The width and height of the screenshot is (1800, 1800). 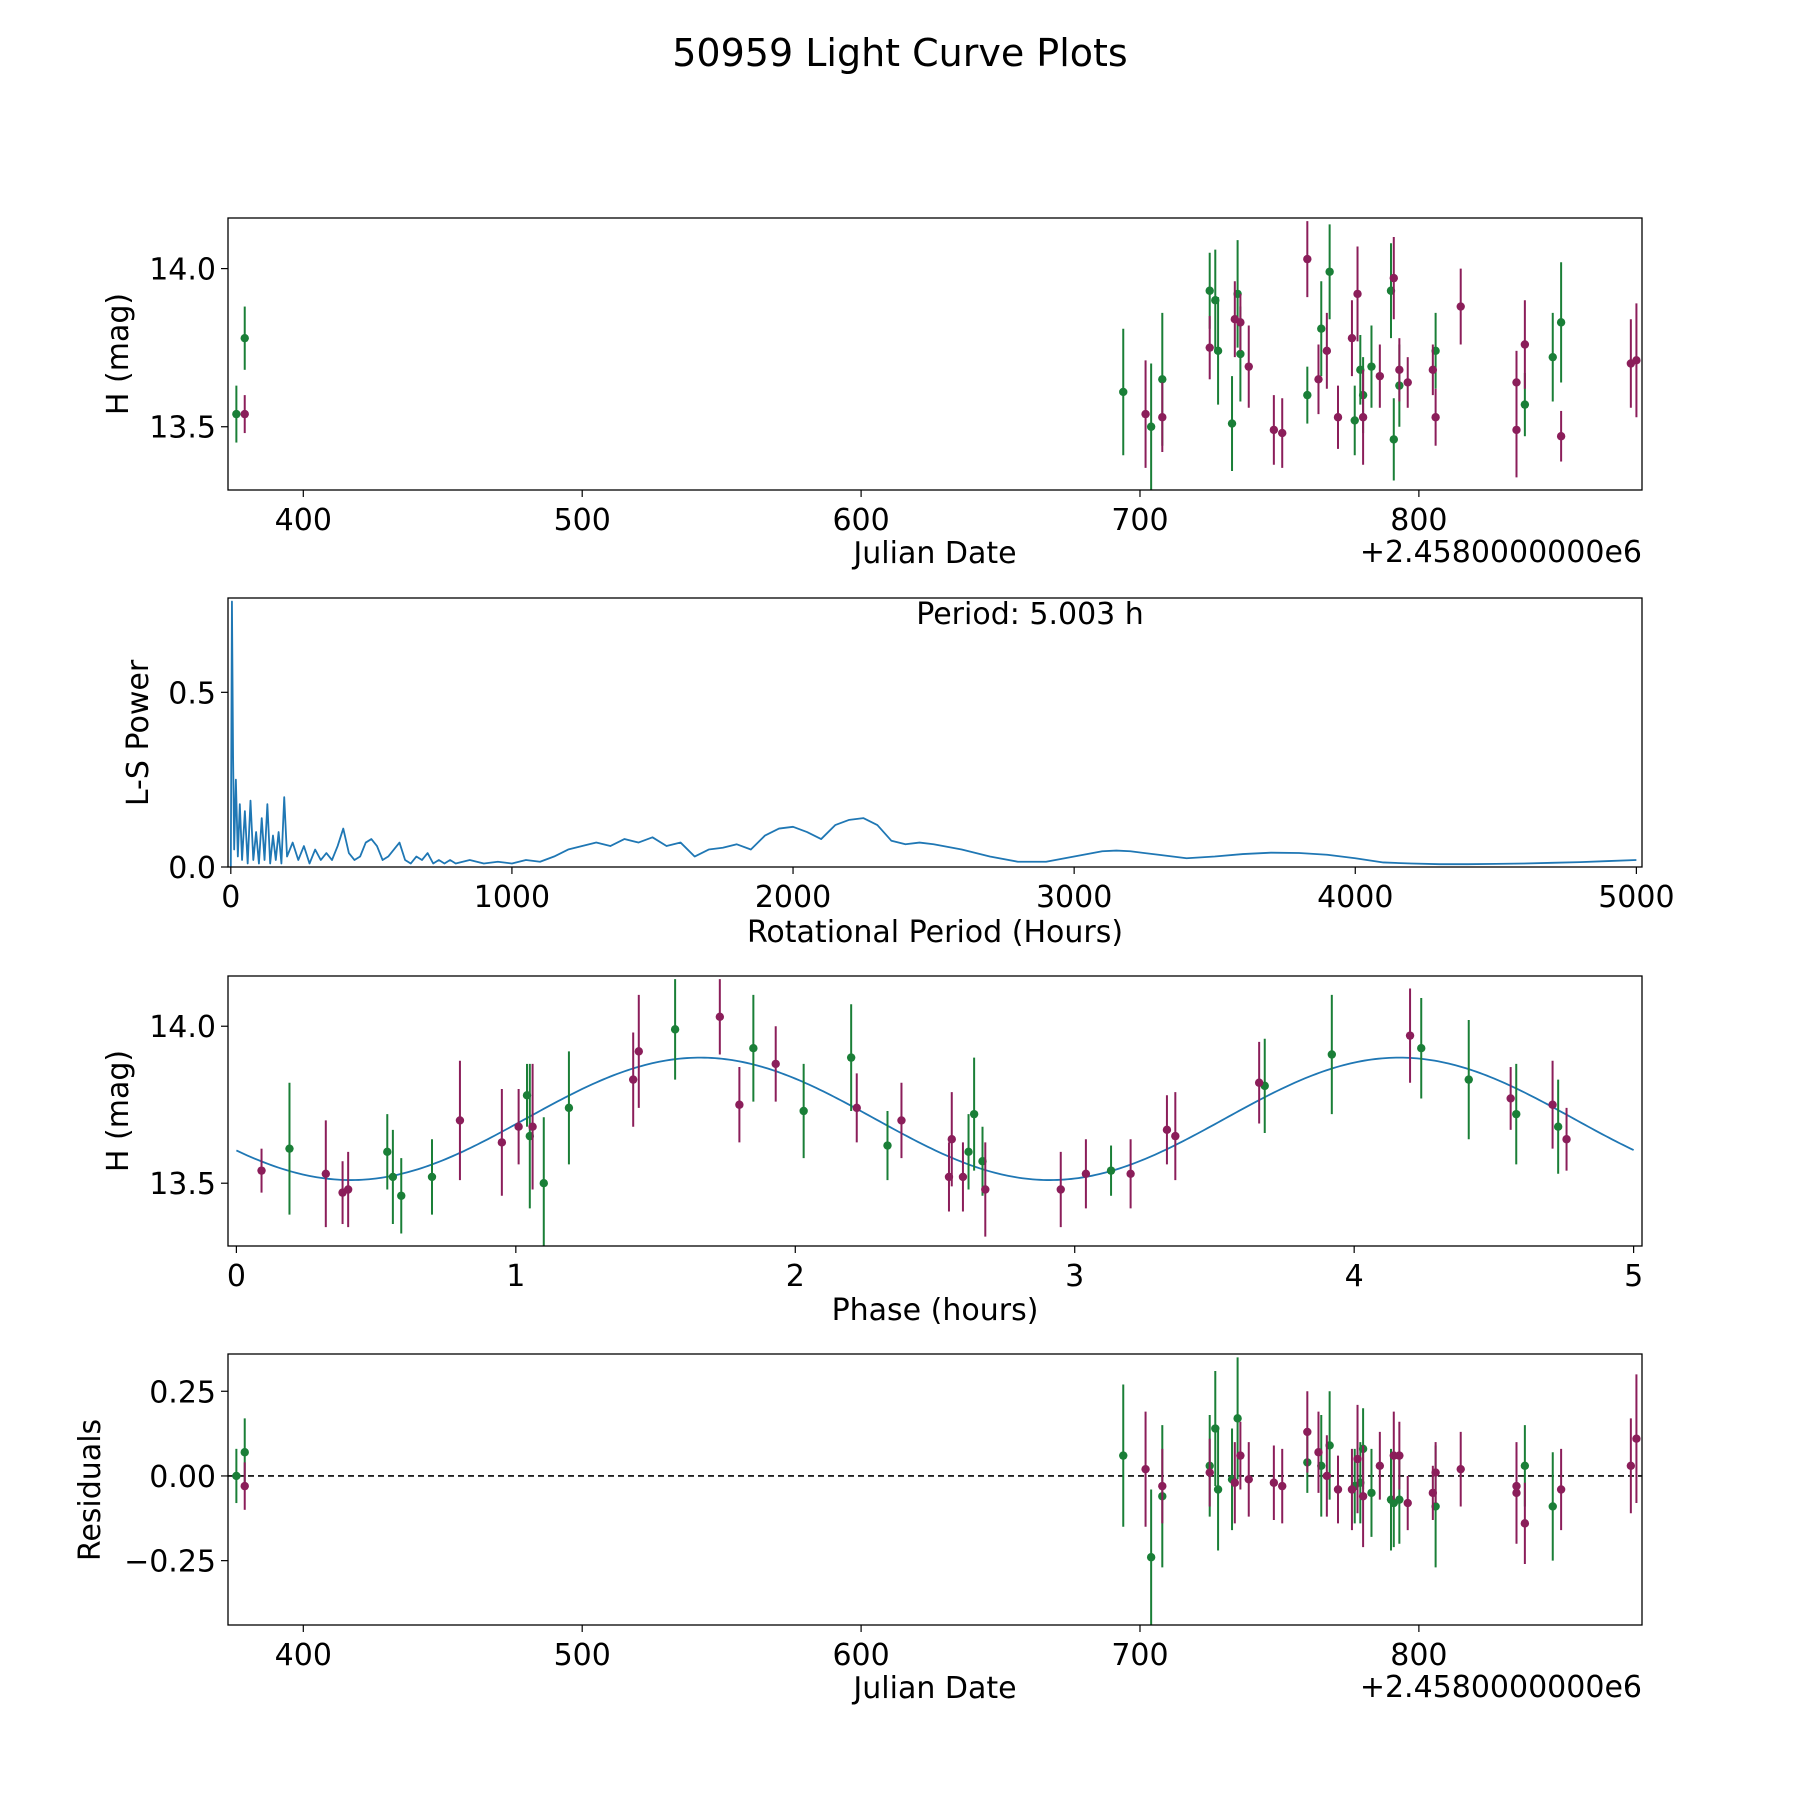 I want to click on residuals-xlabel: Julian Date, so click(x=933, y=1688).